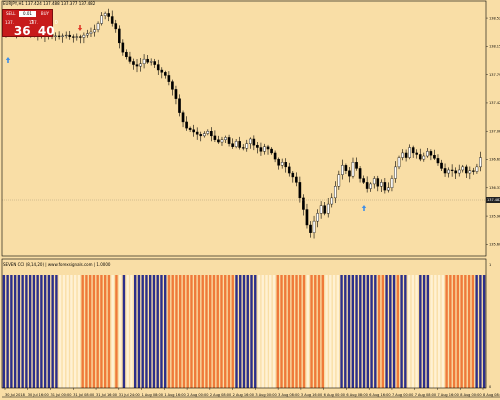  What do you see at coordinates (83, 395) in the screenshot?
I see `time-tick-label: 31 Jul 08:00` at bounding box center [83, 395].